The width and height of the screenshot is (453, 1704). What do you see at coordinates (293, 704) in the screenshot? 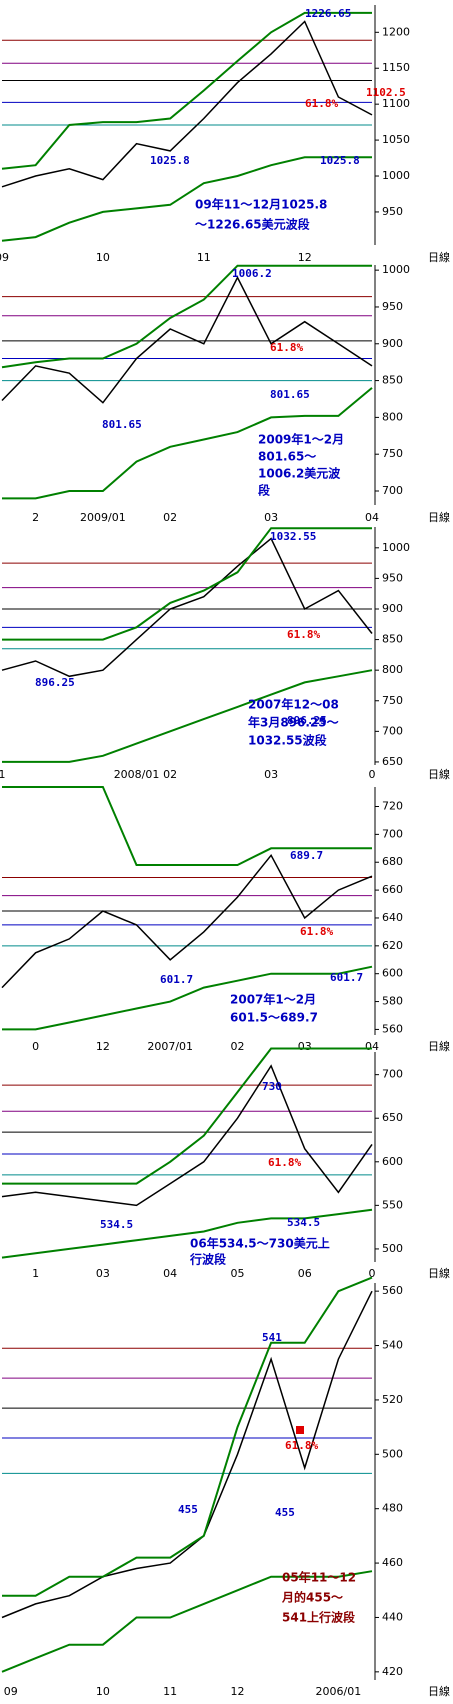
I see `note-text: 2007年12～08` at bounding box center [293, 704].